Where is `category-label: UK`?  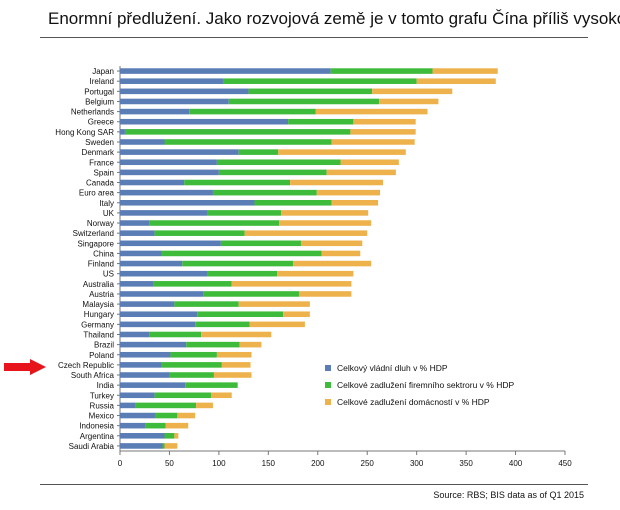
category-label: UK is located at coordinates (109, 213).